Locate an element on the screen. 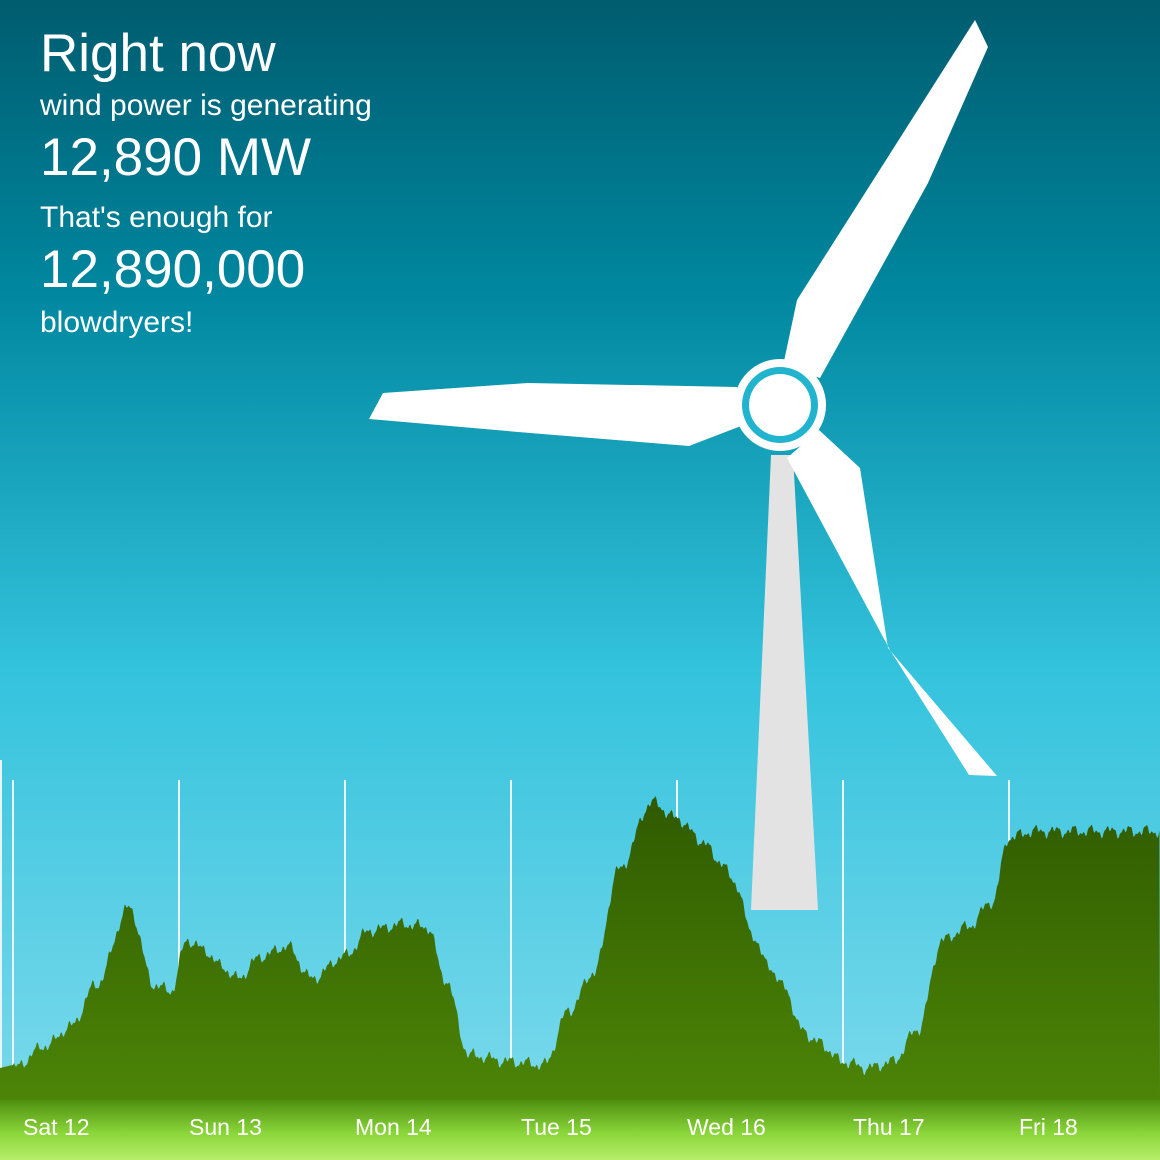  x-axis-band is located at coordinates (580, 1130).